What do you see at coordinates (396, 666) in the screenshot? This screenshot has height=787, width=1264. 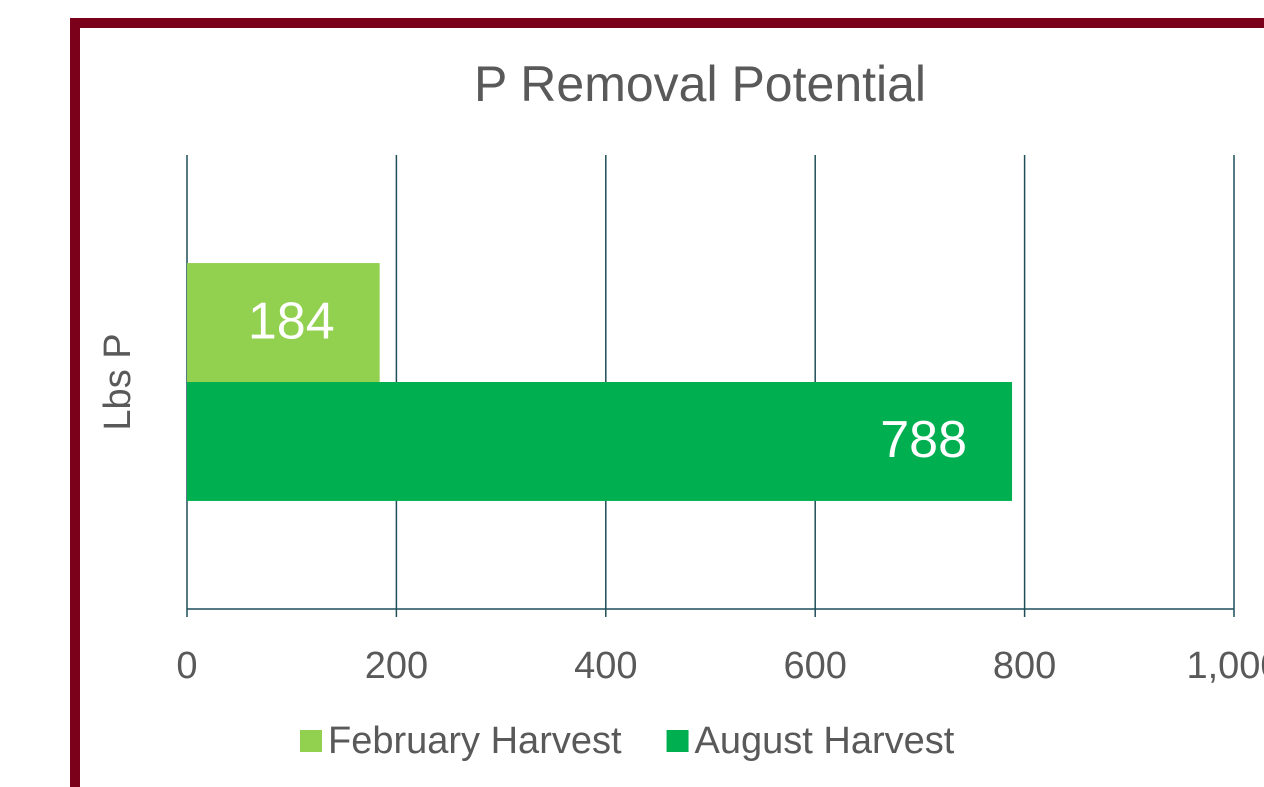 I see `x-tick-label: 200` at bounding box center [396, 666].